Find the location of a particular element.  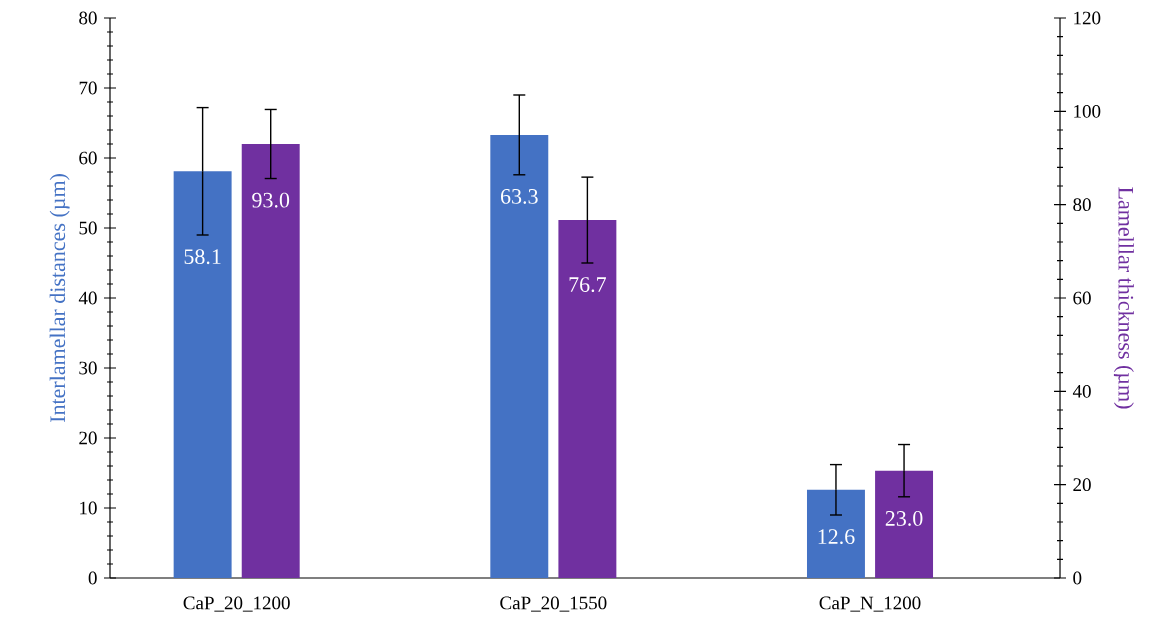

y-tick-label: 50 is located at coordinates (88, 228).